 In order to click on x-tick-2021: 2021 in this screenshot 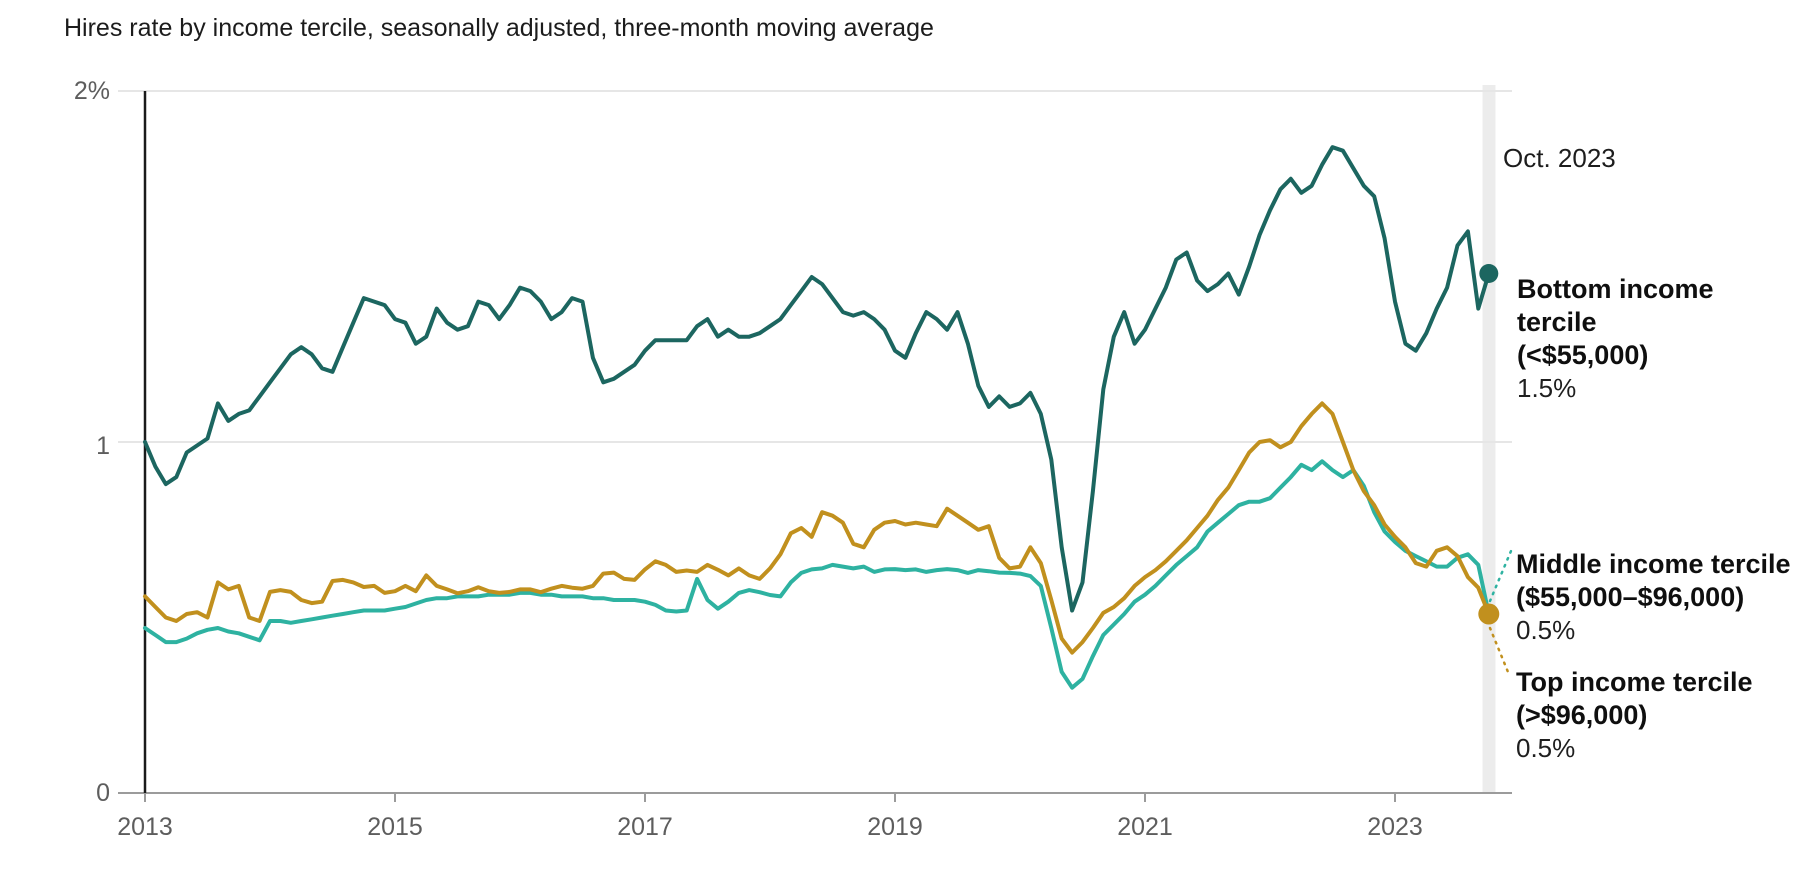, I will do `click(1145, 827)`.